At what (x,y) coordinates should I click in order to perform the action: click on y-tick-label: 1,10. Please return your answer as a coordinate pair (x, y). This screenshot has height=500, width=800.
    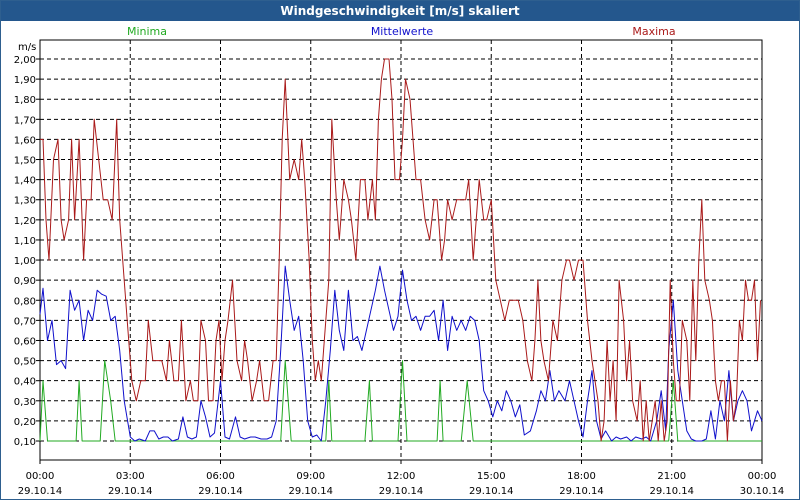
    Looking at the image, I should click on (25, 241).